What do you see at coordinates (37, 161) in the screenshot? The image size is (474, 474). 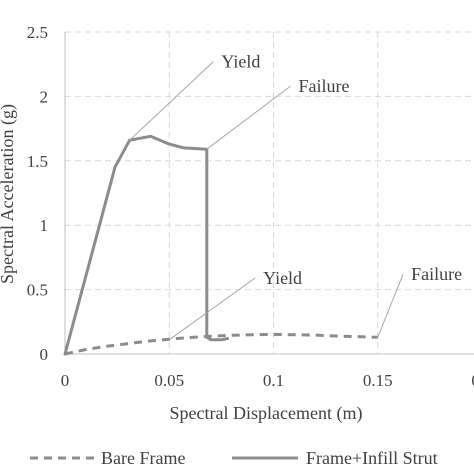 I see `y-tick-label: 1.5` at bounding box center [37, 161].